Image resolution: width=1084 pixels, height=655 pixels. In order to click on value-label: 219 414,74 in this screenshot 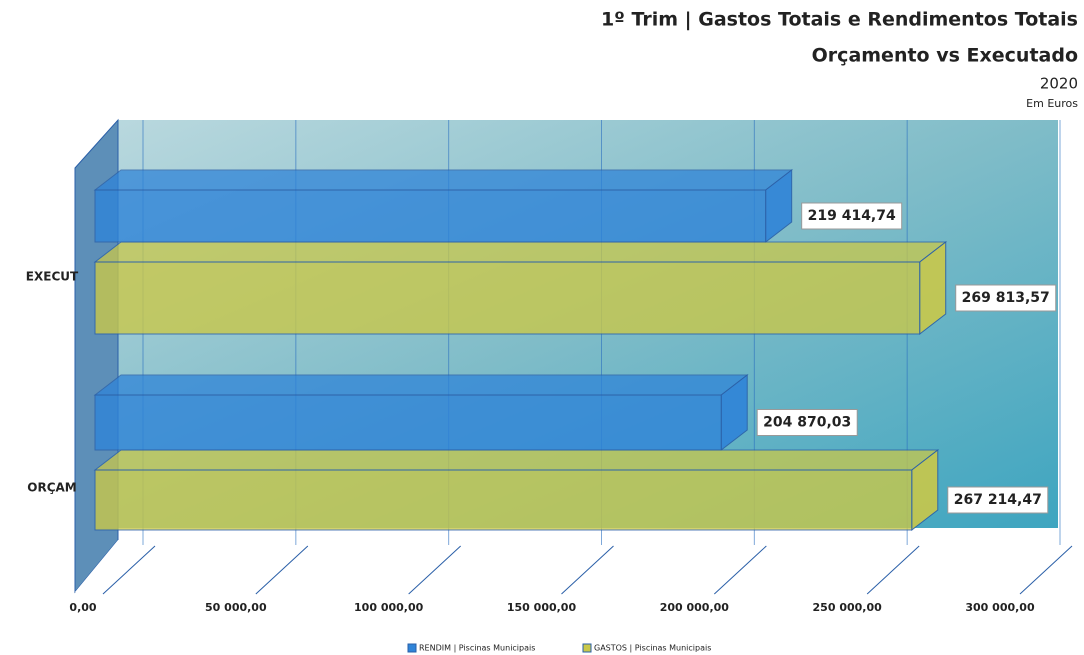, I will do `click(852, 216)`.